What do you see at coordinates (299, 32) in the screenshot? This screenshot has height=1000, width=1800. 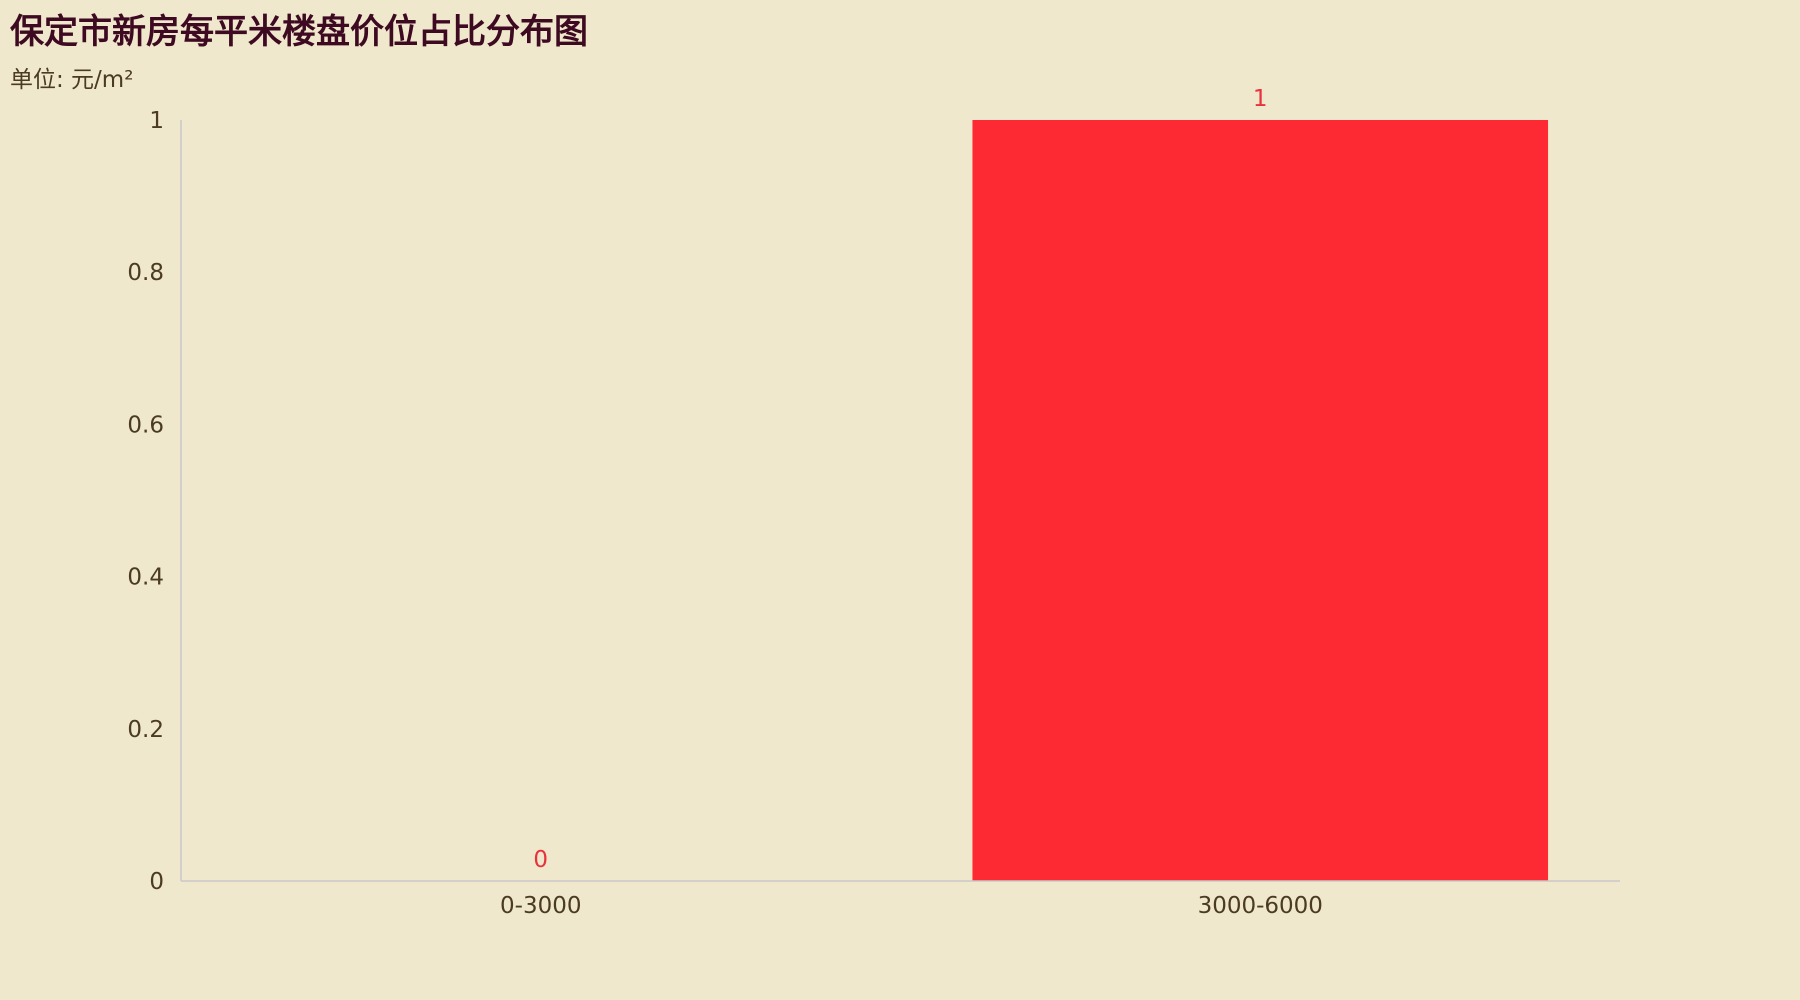 I see `chart-title: 保定市新房每平米楼盘价位占比分布图` at bounding box center [299, 32].